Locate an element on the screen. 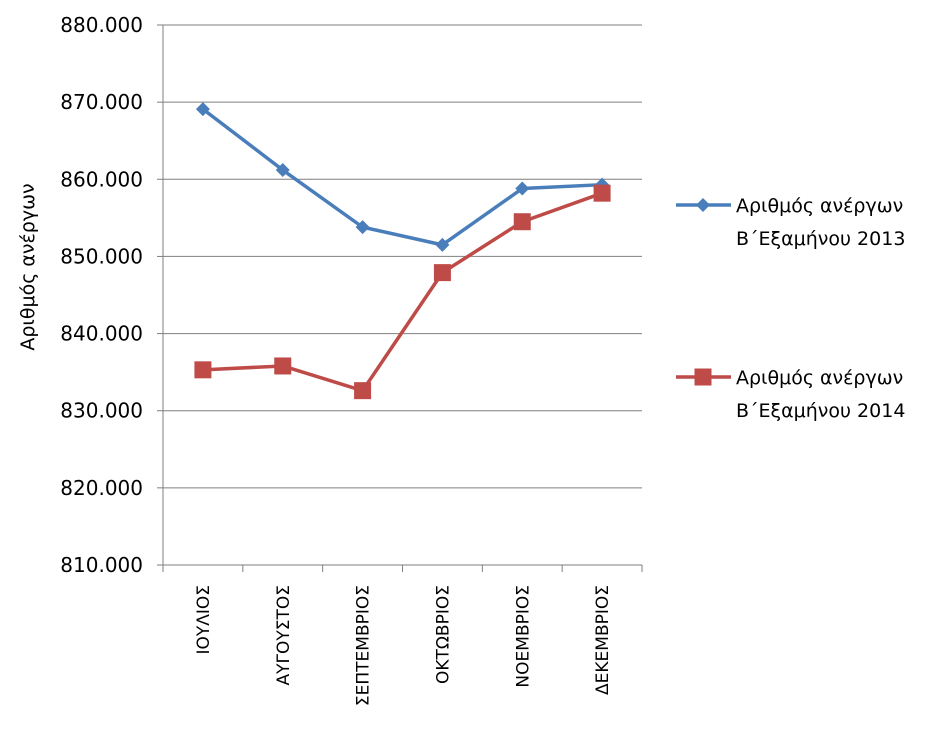 This screenshot has height=733, width=928. y-tick-label: 860.000 is located at coordinates (101, 179).